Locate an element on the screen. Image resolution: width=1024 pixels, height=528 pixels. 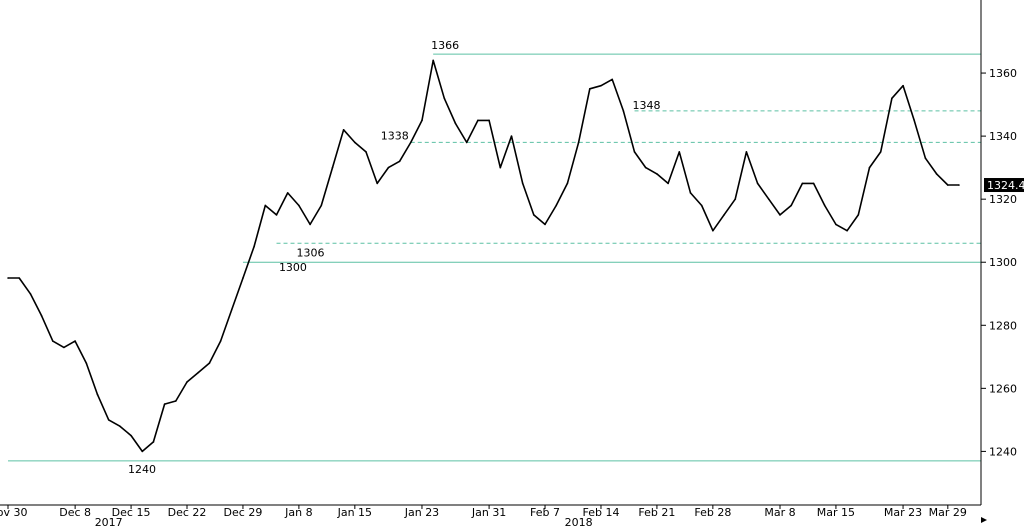
y-tick-label: 1340 is located at coordinates (1003, 136).